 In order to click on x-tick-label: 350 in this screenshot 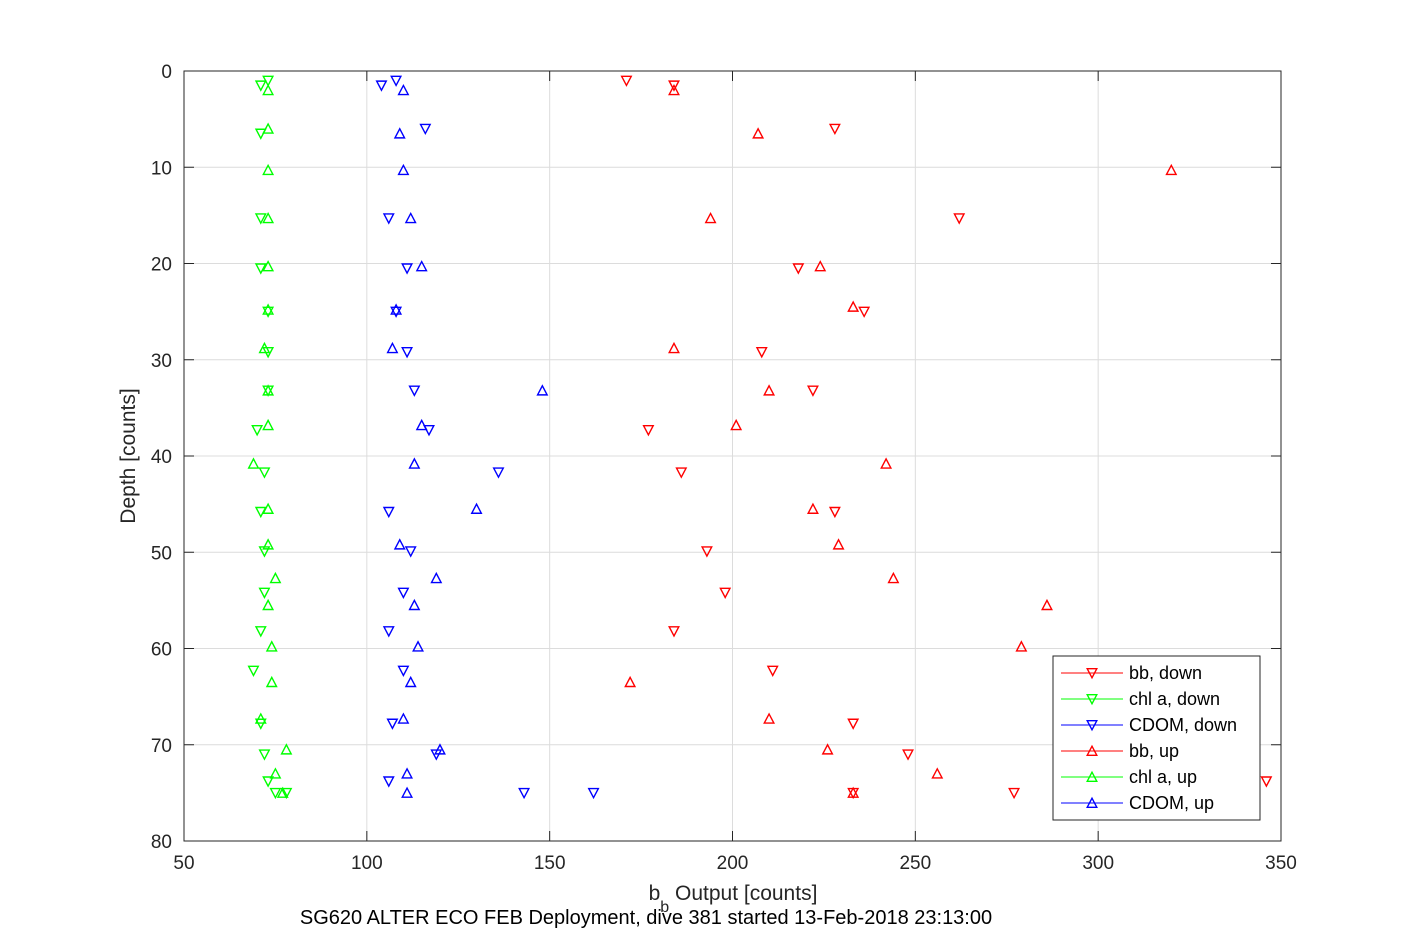, I will do `click(1281, 863)`.